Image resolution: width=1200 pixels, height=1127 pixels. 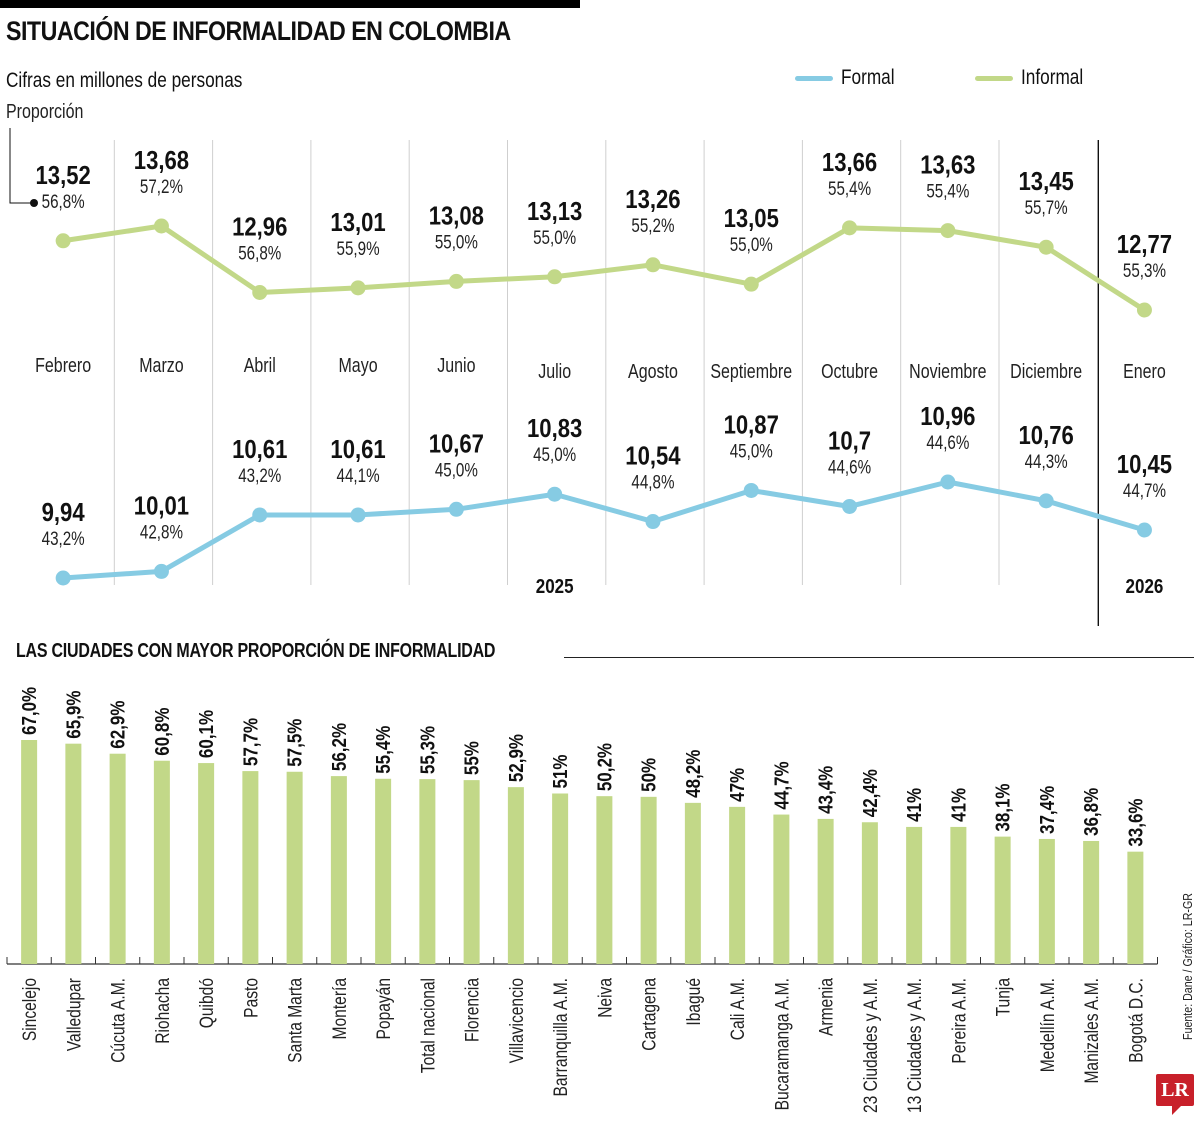 What do you see at coordinates (1145, 586) in the screenshot?
I see `year-label: 2026` at bounding box center [1145, 586].